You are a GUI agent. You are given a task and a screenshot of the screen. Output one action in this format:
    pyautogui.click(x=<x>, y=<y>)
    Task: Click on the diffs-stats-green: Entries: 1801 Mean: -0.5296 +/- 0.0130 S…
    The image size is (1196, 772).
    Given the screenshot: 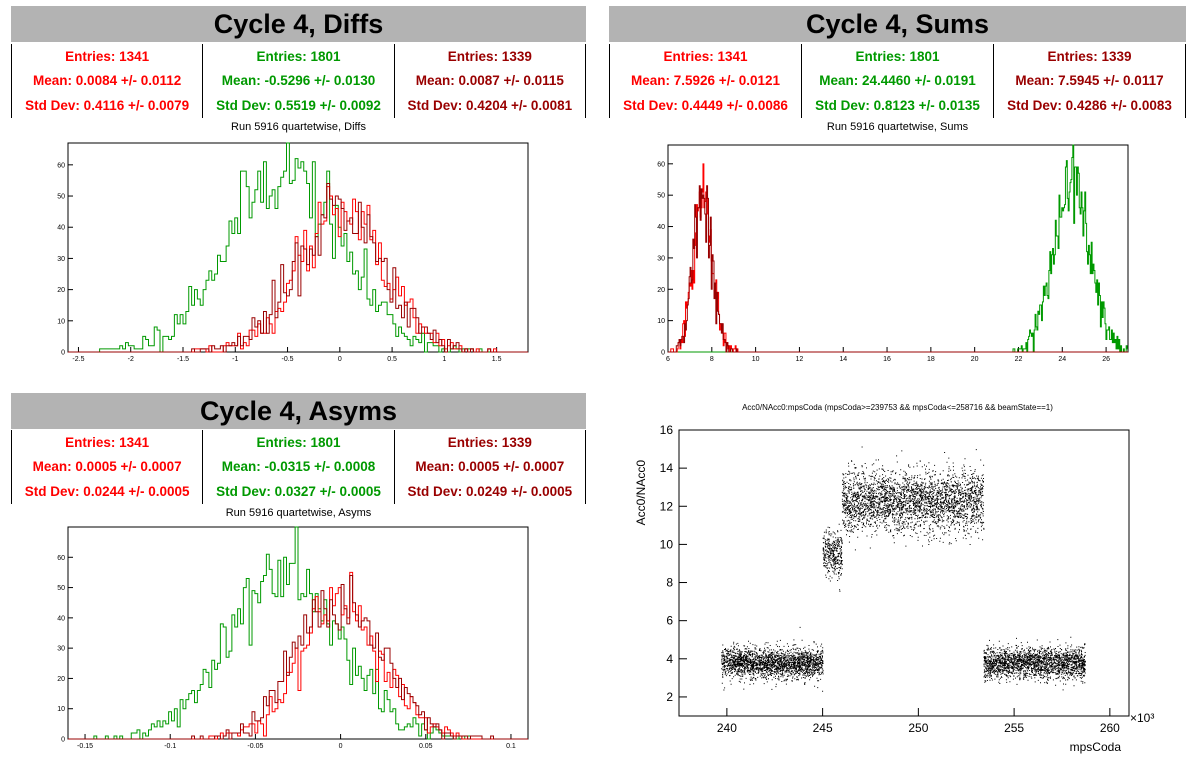 What is the action you would take?
    pyautogui.click(x=299, y=81)
    